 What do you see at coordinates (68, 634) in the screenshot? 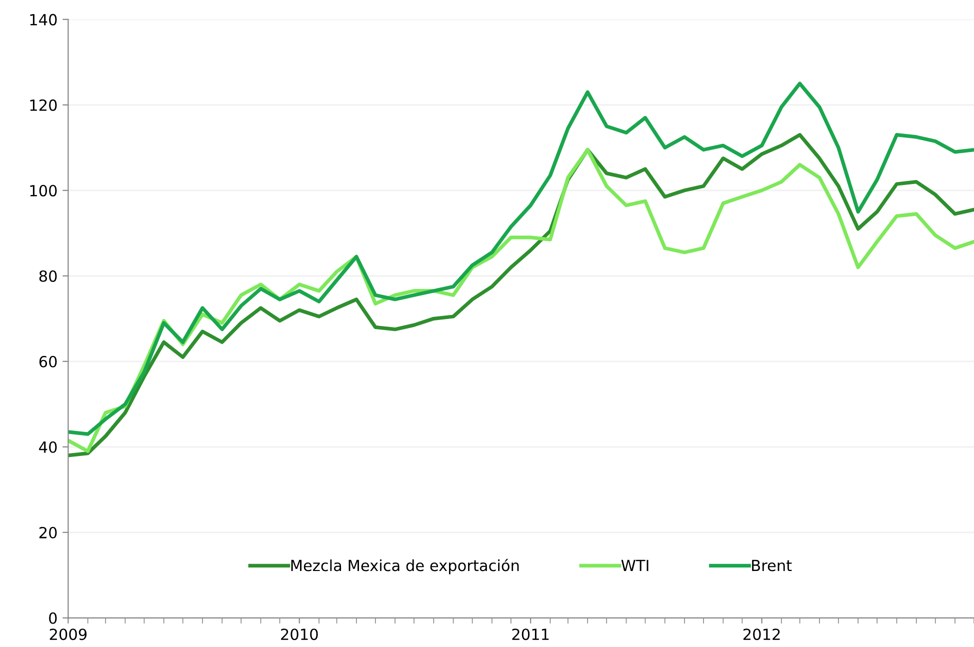
I see `x-tick-label: 2009` at bounding box center [68, 634].